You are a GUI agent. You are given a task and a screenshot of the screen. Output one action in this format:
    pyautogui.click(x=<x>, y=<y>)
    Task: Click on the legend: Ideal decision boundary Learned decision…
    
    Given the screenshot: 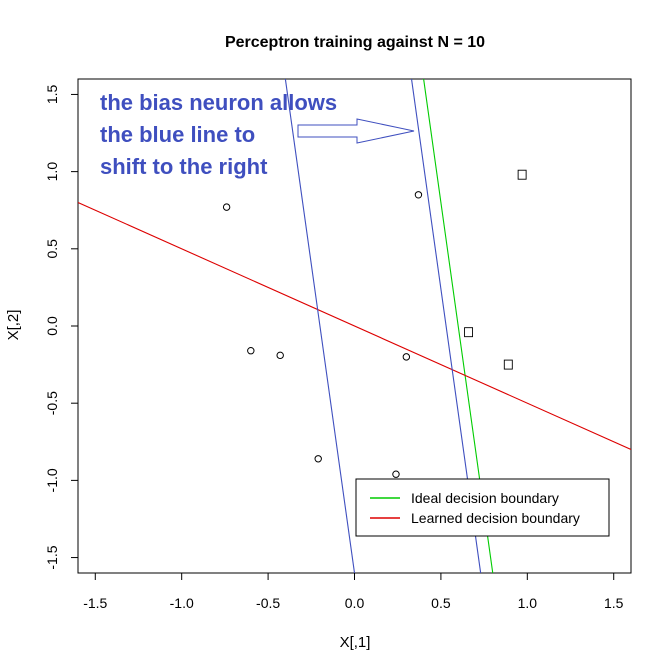 What is the action you would take?
    pyautogui.click(x=482, y=507)
    